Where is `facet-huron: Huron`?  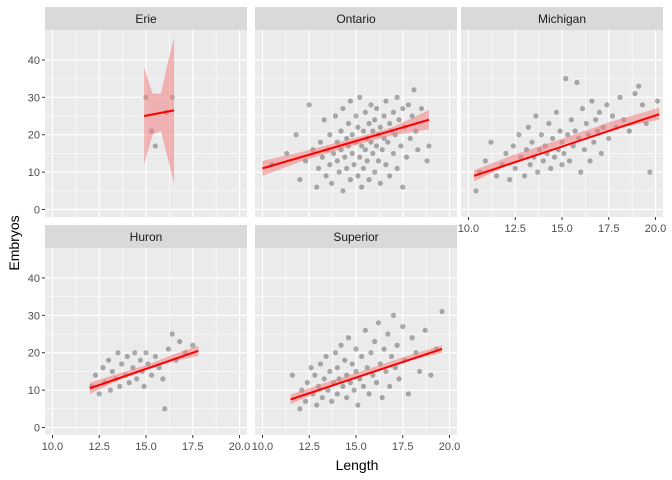 facet-huron: Huron is located at coordinates (146, 330).